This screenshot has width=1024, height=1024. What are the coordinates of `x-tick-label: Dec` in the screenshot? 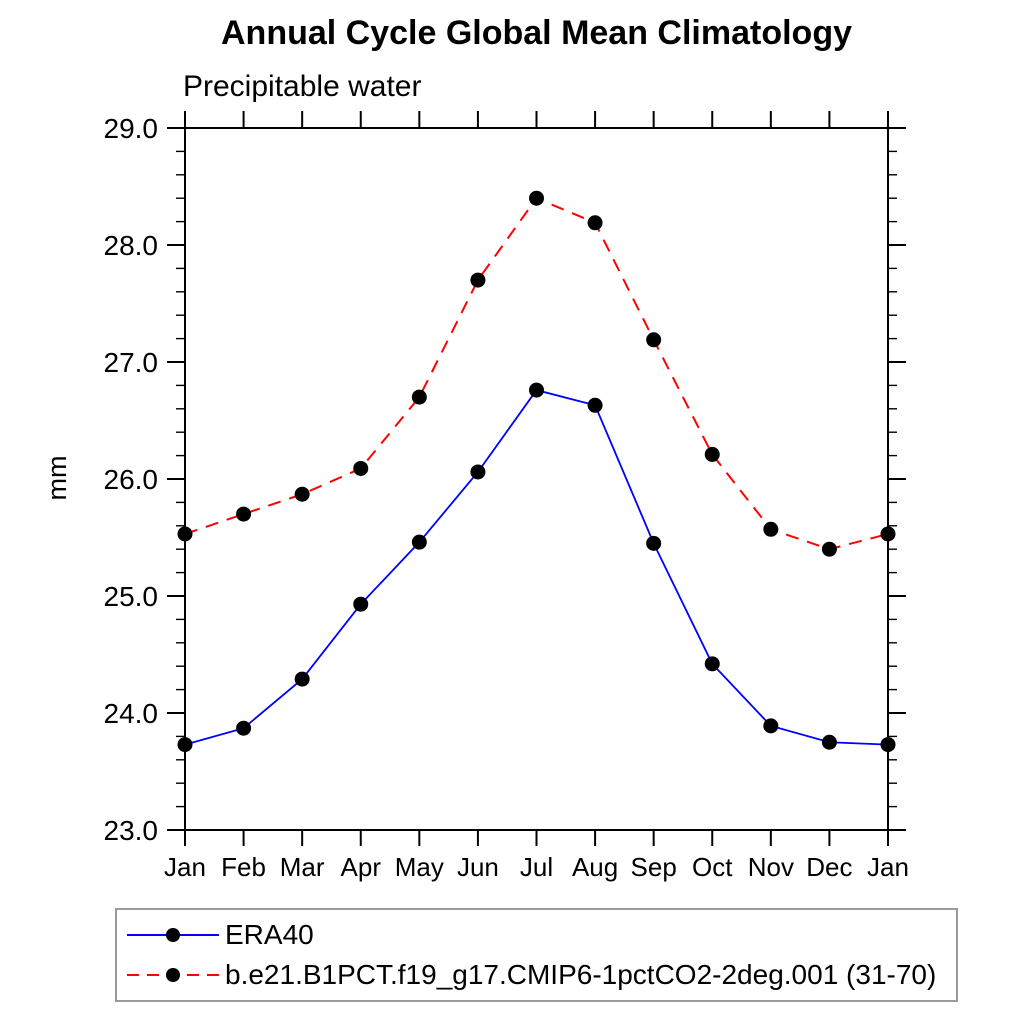 It's located at (829, 867).